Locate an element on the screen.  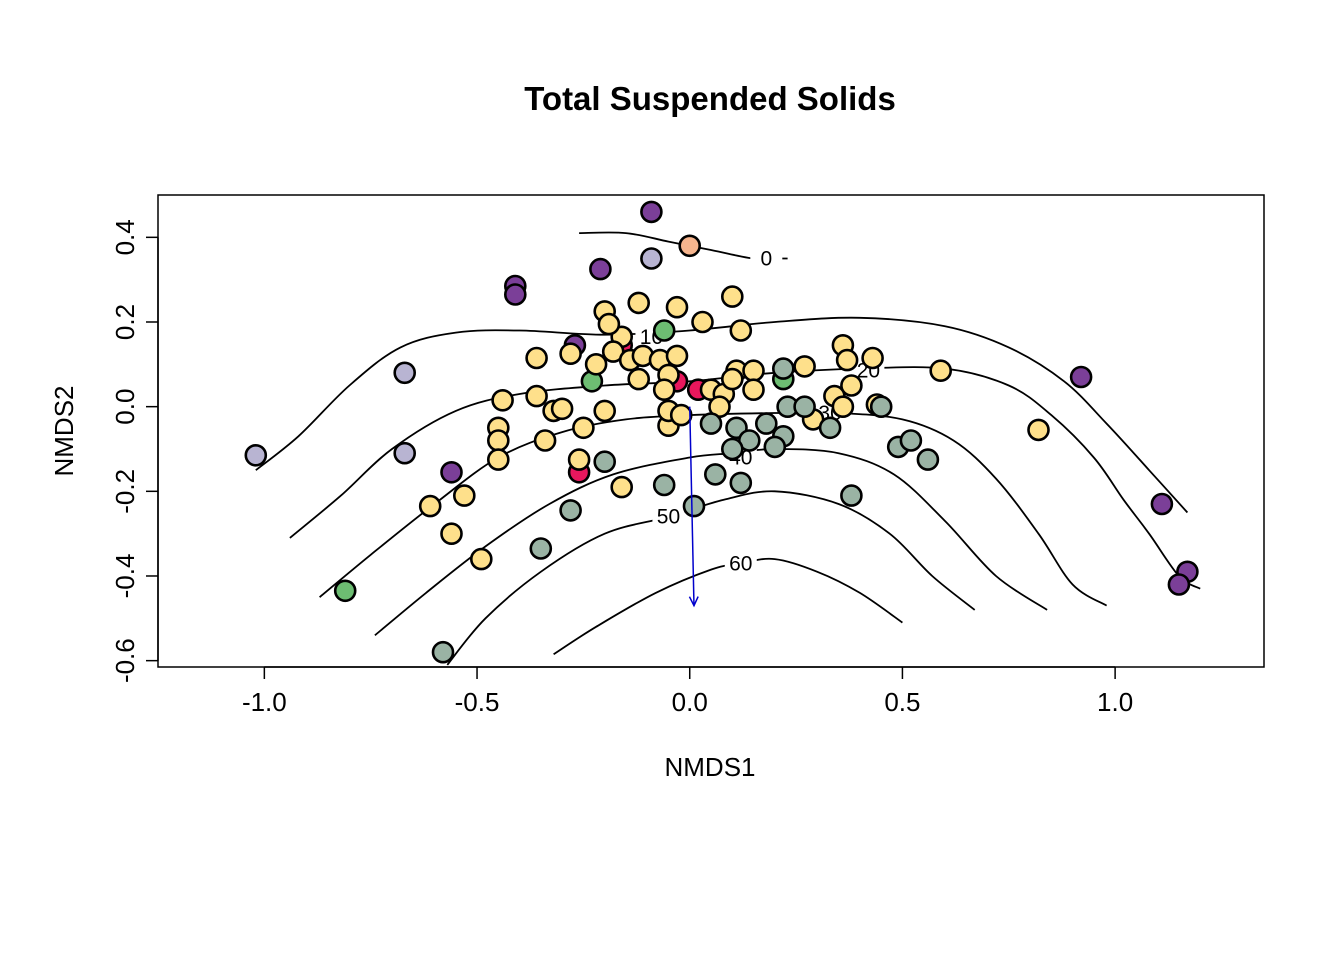
contour-label-0: 0 is located at coordinates (766, 258).